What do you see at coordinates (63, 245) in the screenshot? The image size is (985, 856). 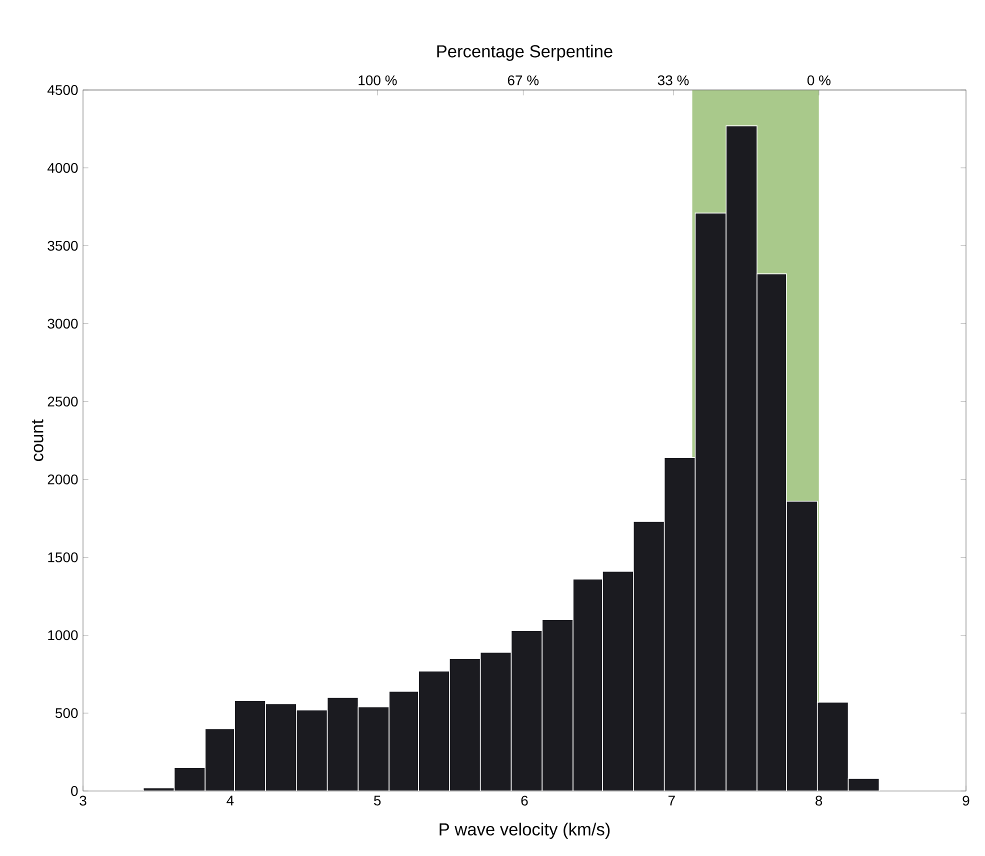 I see `y-tick-label: 3500` at bounding box center [63, 245].